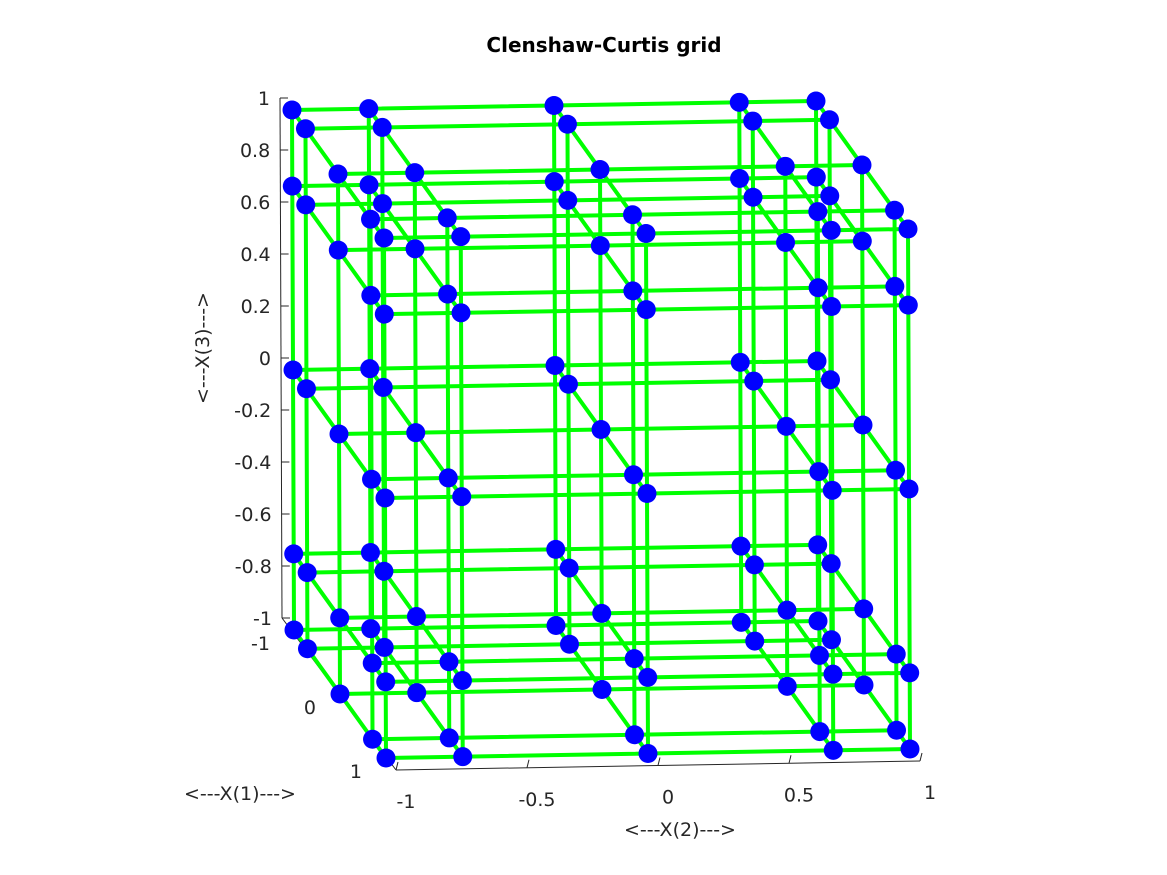 This screenshot has width=1167, height=875. Describe the element at coordinates (799, 795) in the screenshot. I see `x2-tick-label: 0.5` at that location.